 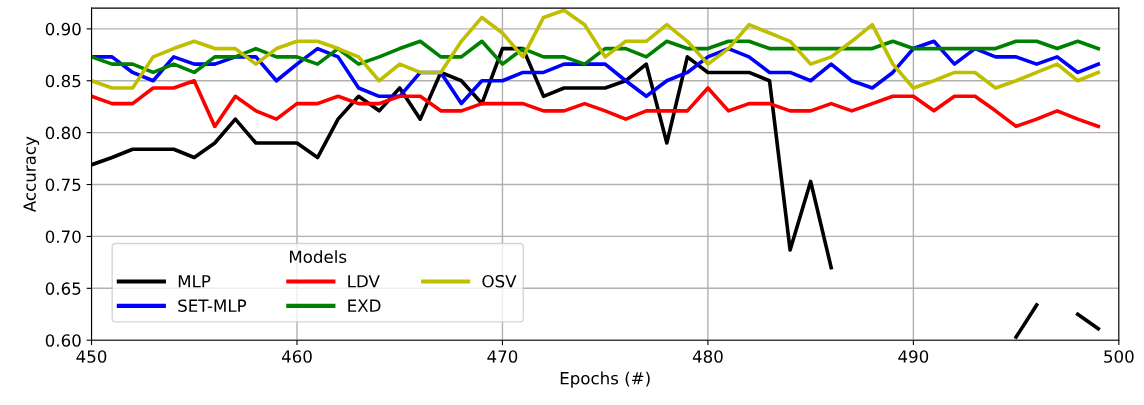 I want to click on y-tick-label: 0.60, so click(x=63, y=340).